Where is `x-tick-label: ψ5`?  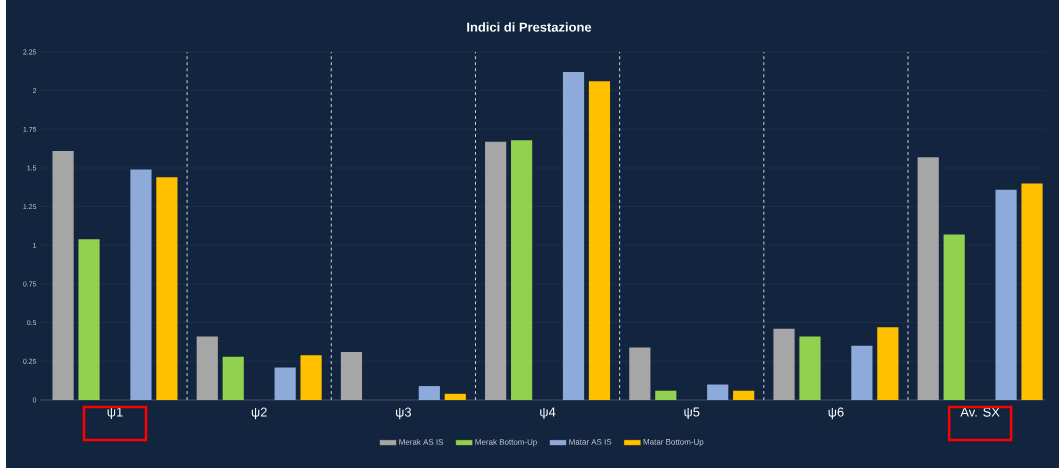
x-tick-label: ψ5 is located at coordinates (692, 413).